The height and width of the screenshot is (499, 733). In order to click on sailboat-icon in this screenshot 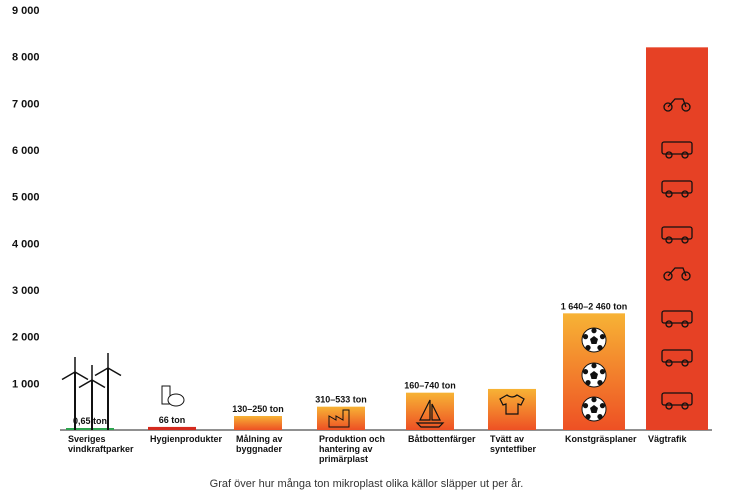, I will do `click(430, 413)`.